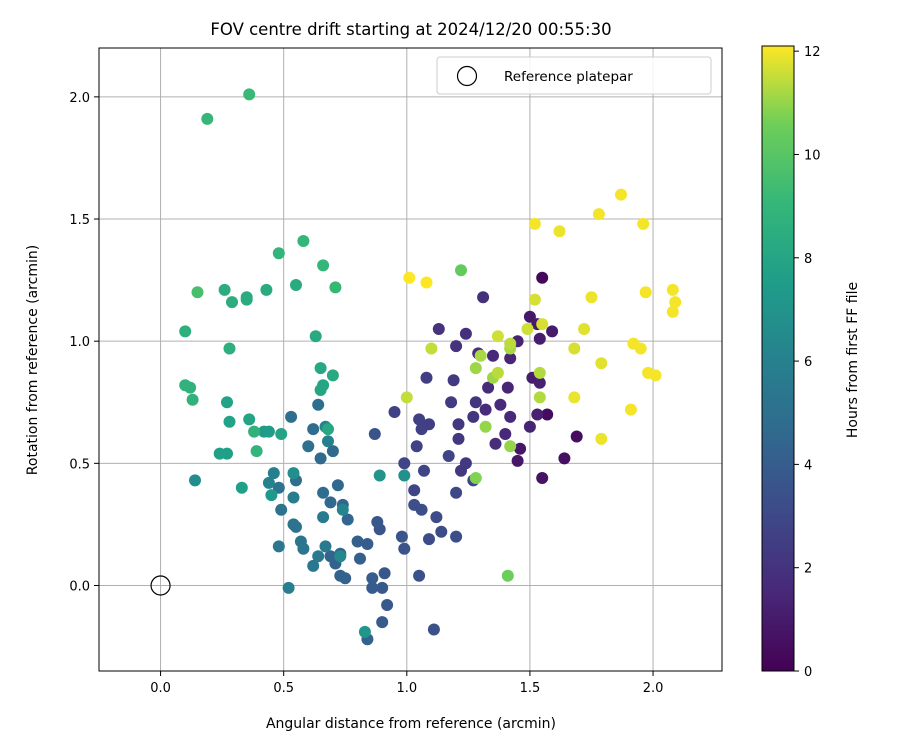  I want to click on y-axis-ticks: 0.0 0.5 1.0 1.5 2.0, so click(84, 342).